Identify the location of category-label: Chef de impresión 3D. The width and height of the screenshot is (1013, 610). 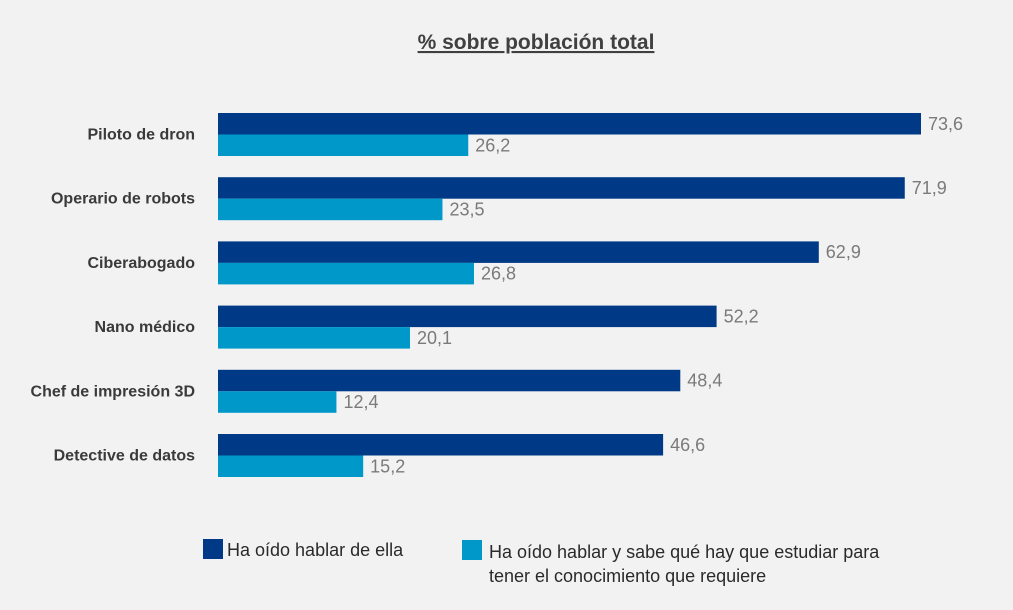
(113, 391).